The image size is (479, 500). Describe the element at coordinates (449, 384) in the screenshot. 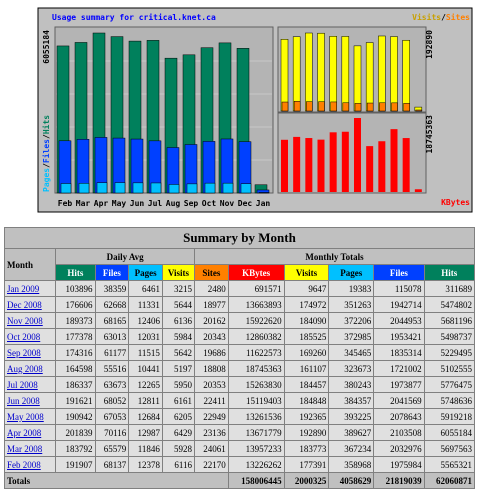

I see `value-cell: 5776475` at that location.